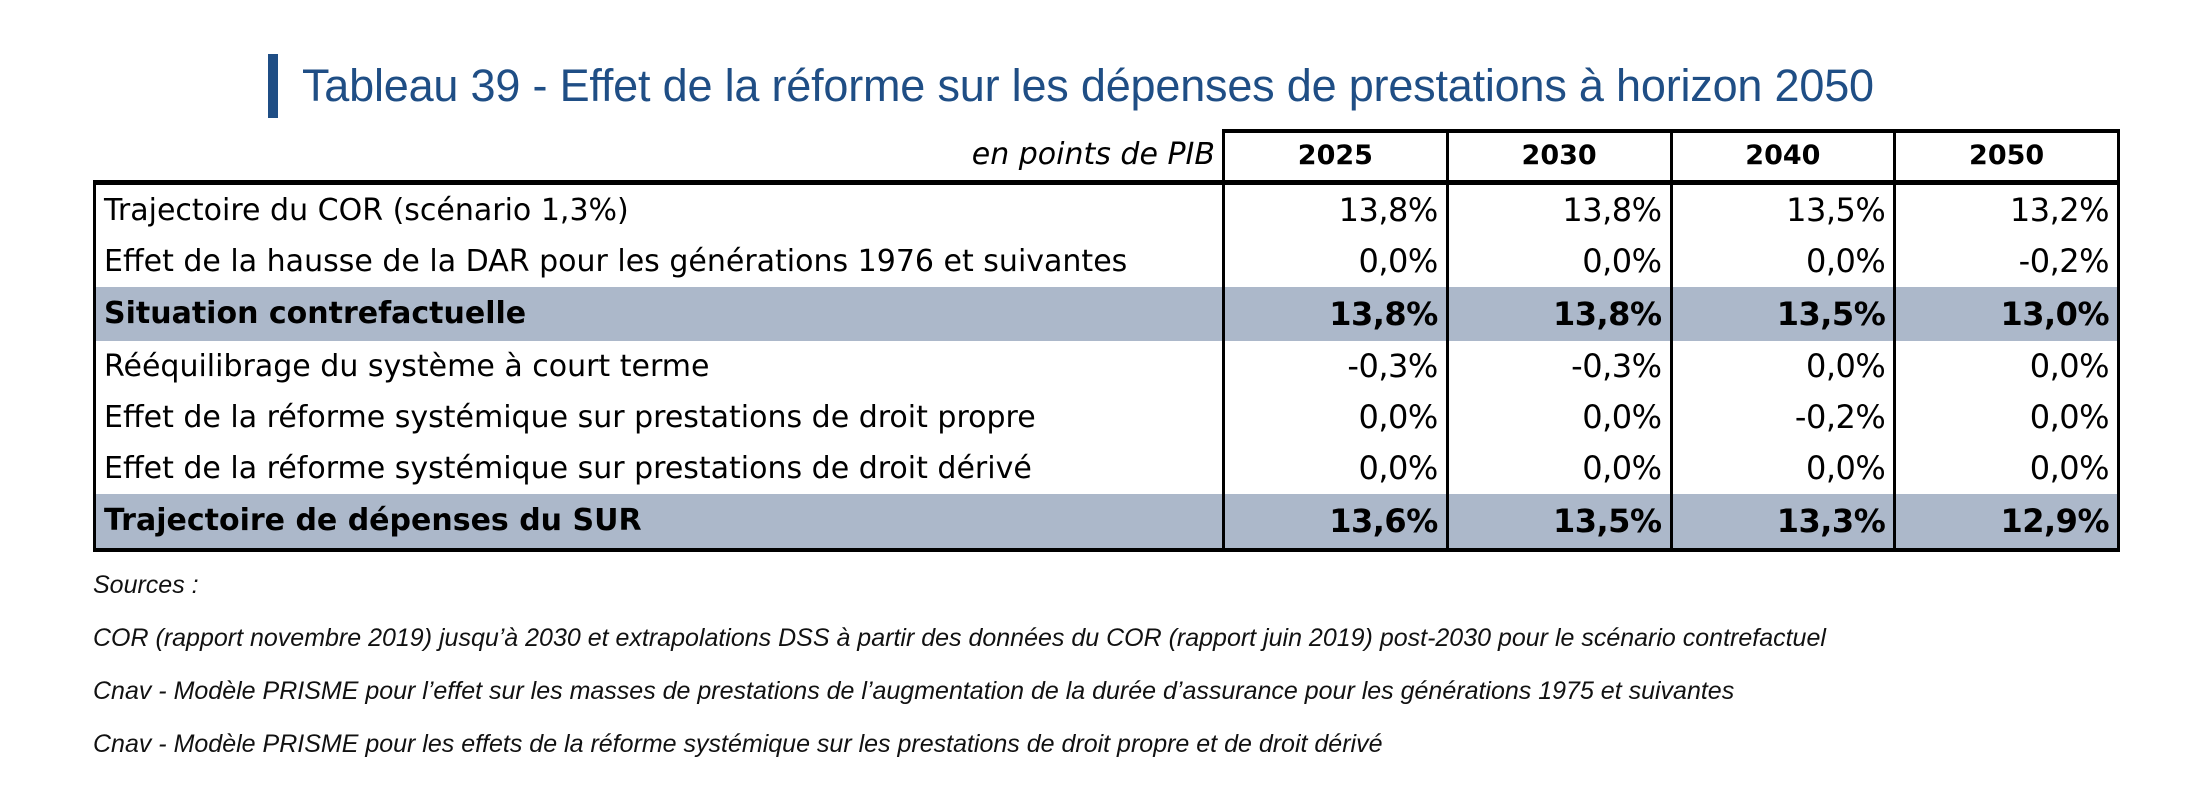  I want to click on cell-value: 12,9%, so click(2005, 521).